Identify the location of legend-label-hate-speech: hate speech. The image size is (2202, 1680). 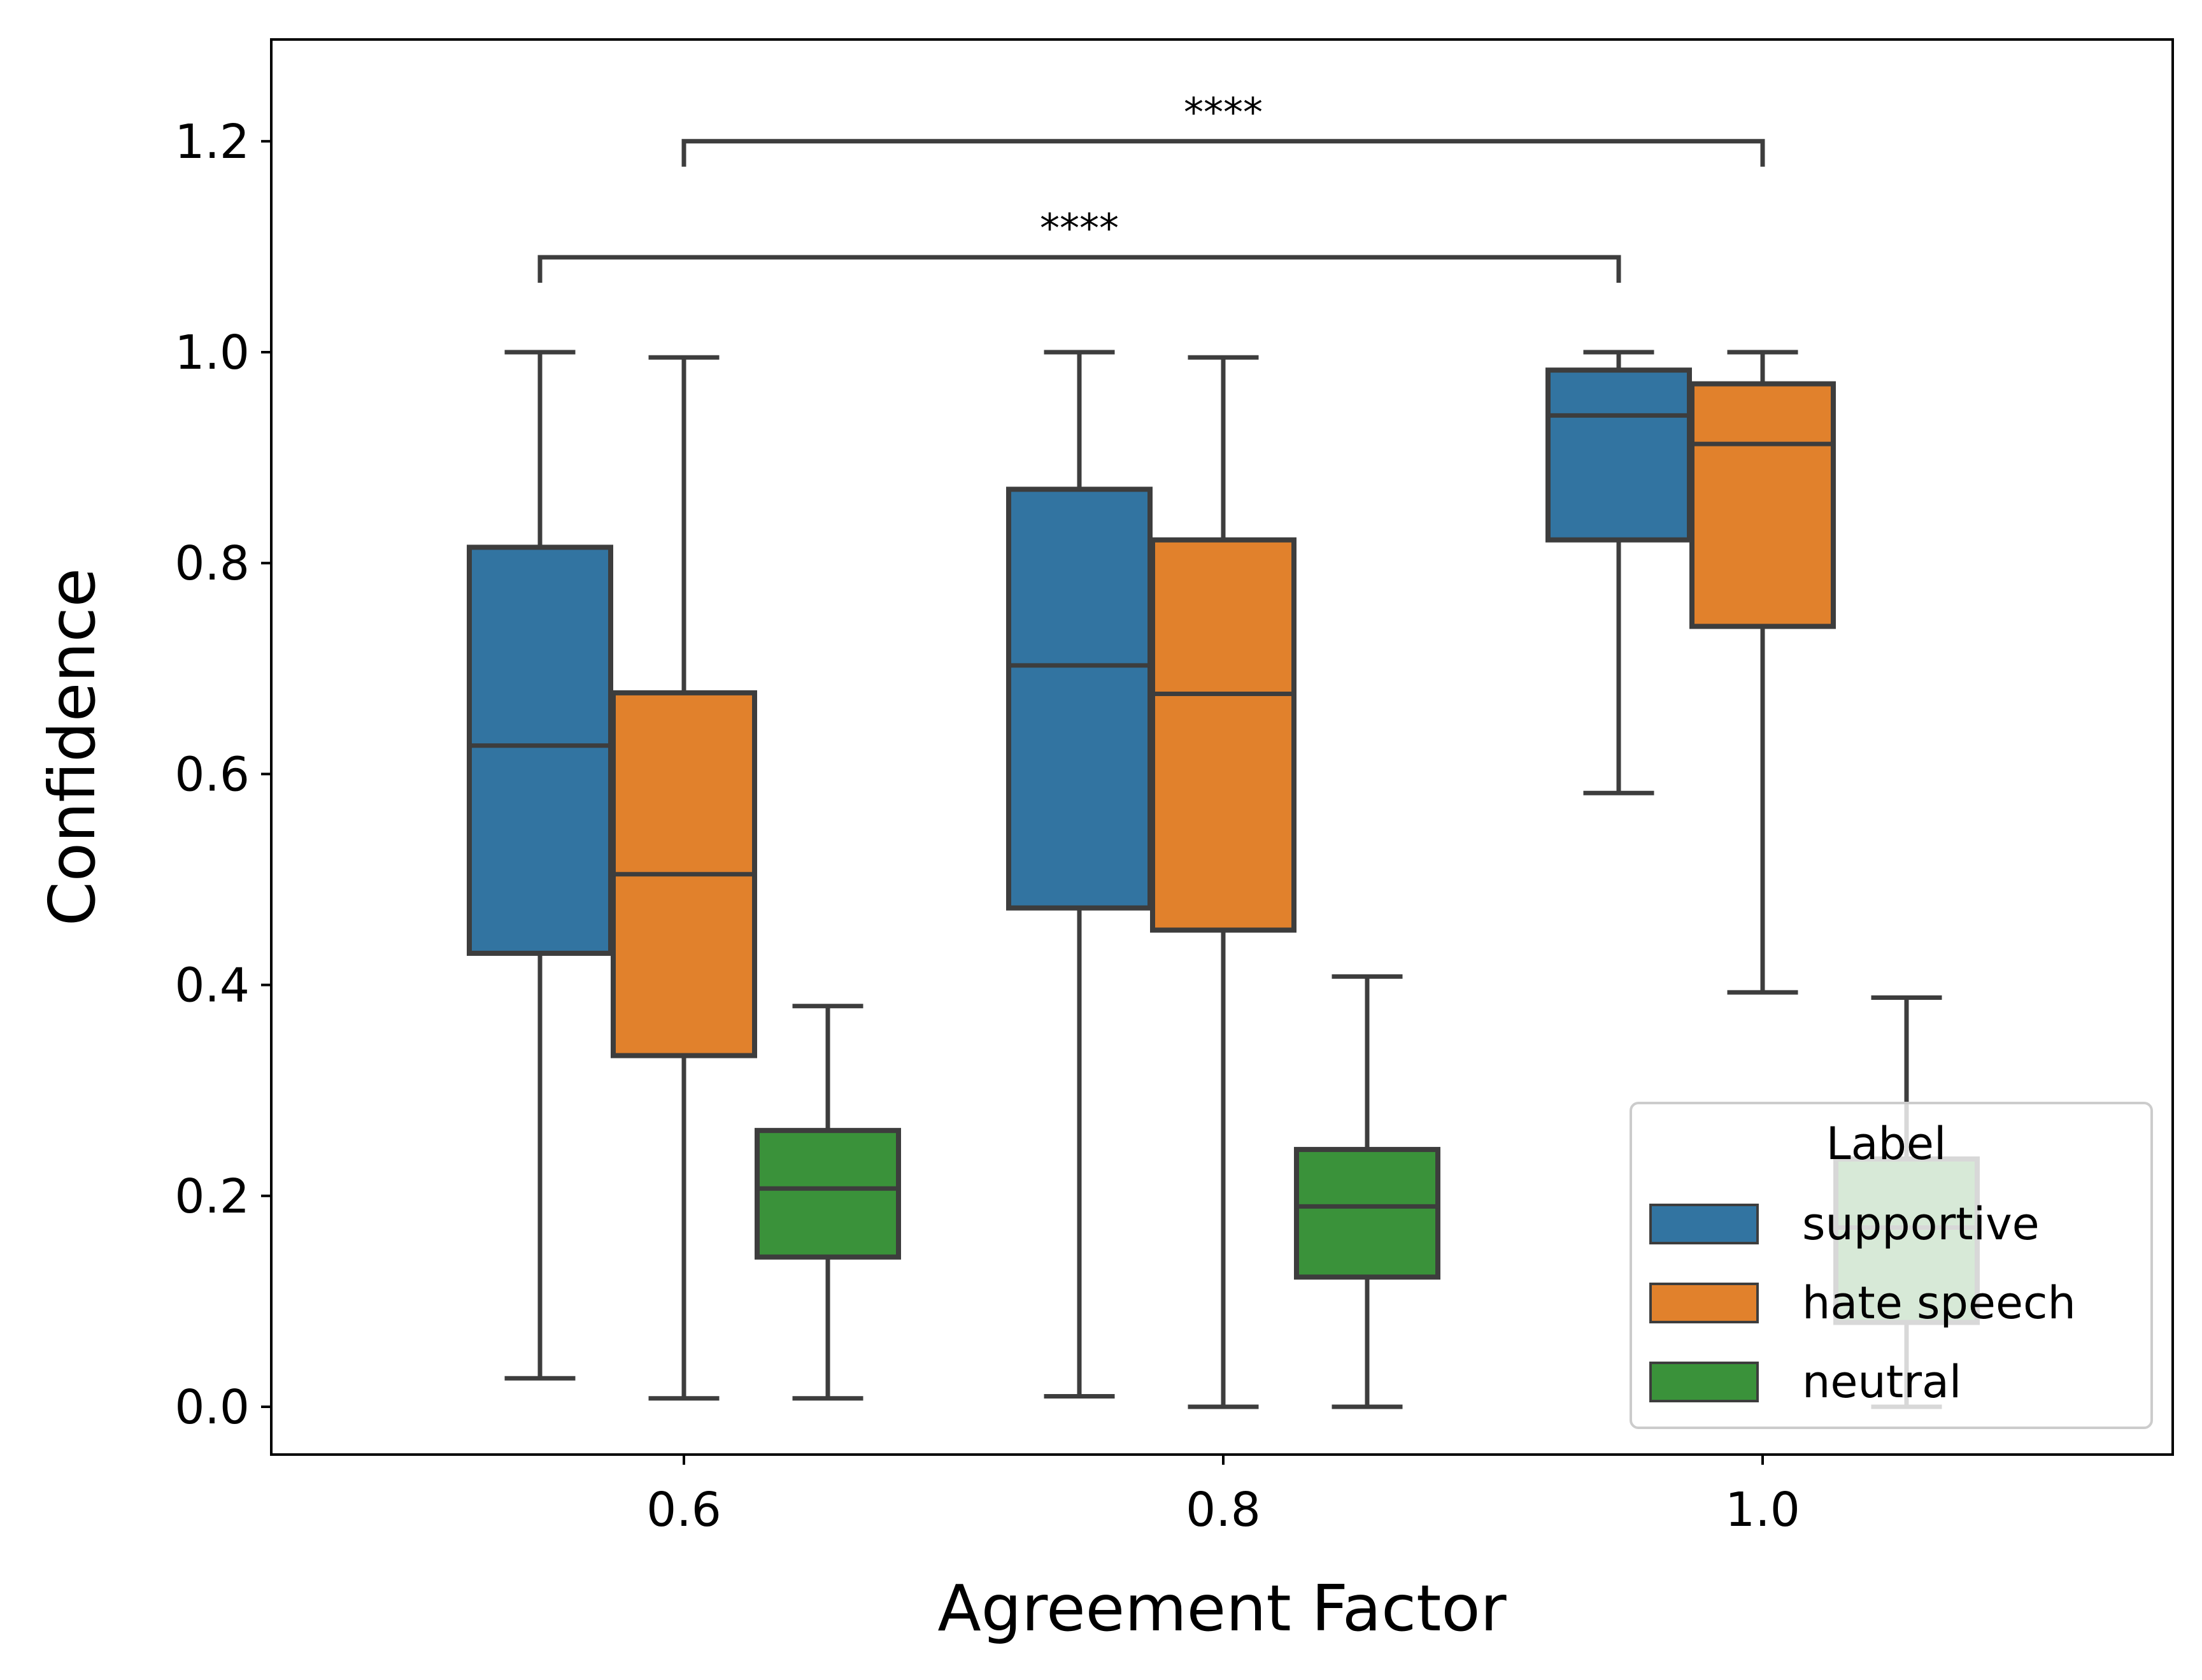
(1939, 1303).